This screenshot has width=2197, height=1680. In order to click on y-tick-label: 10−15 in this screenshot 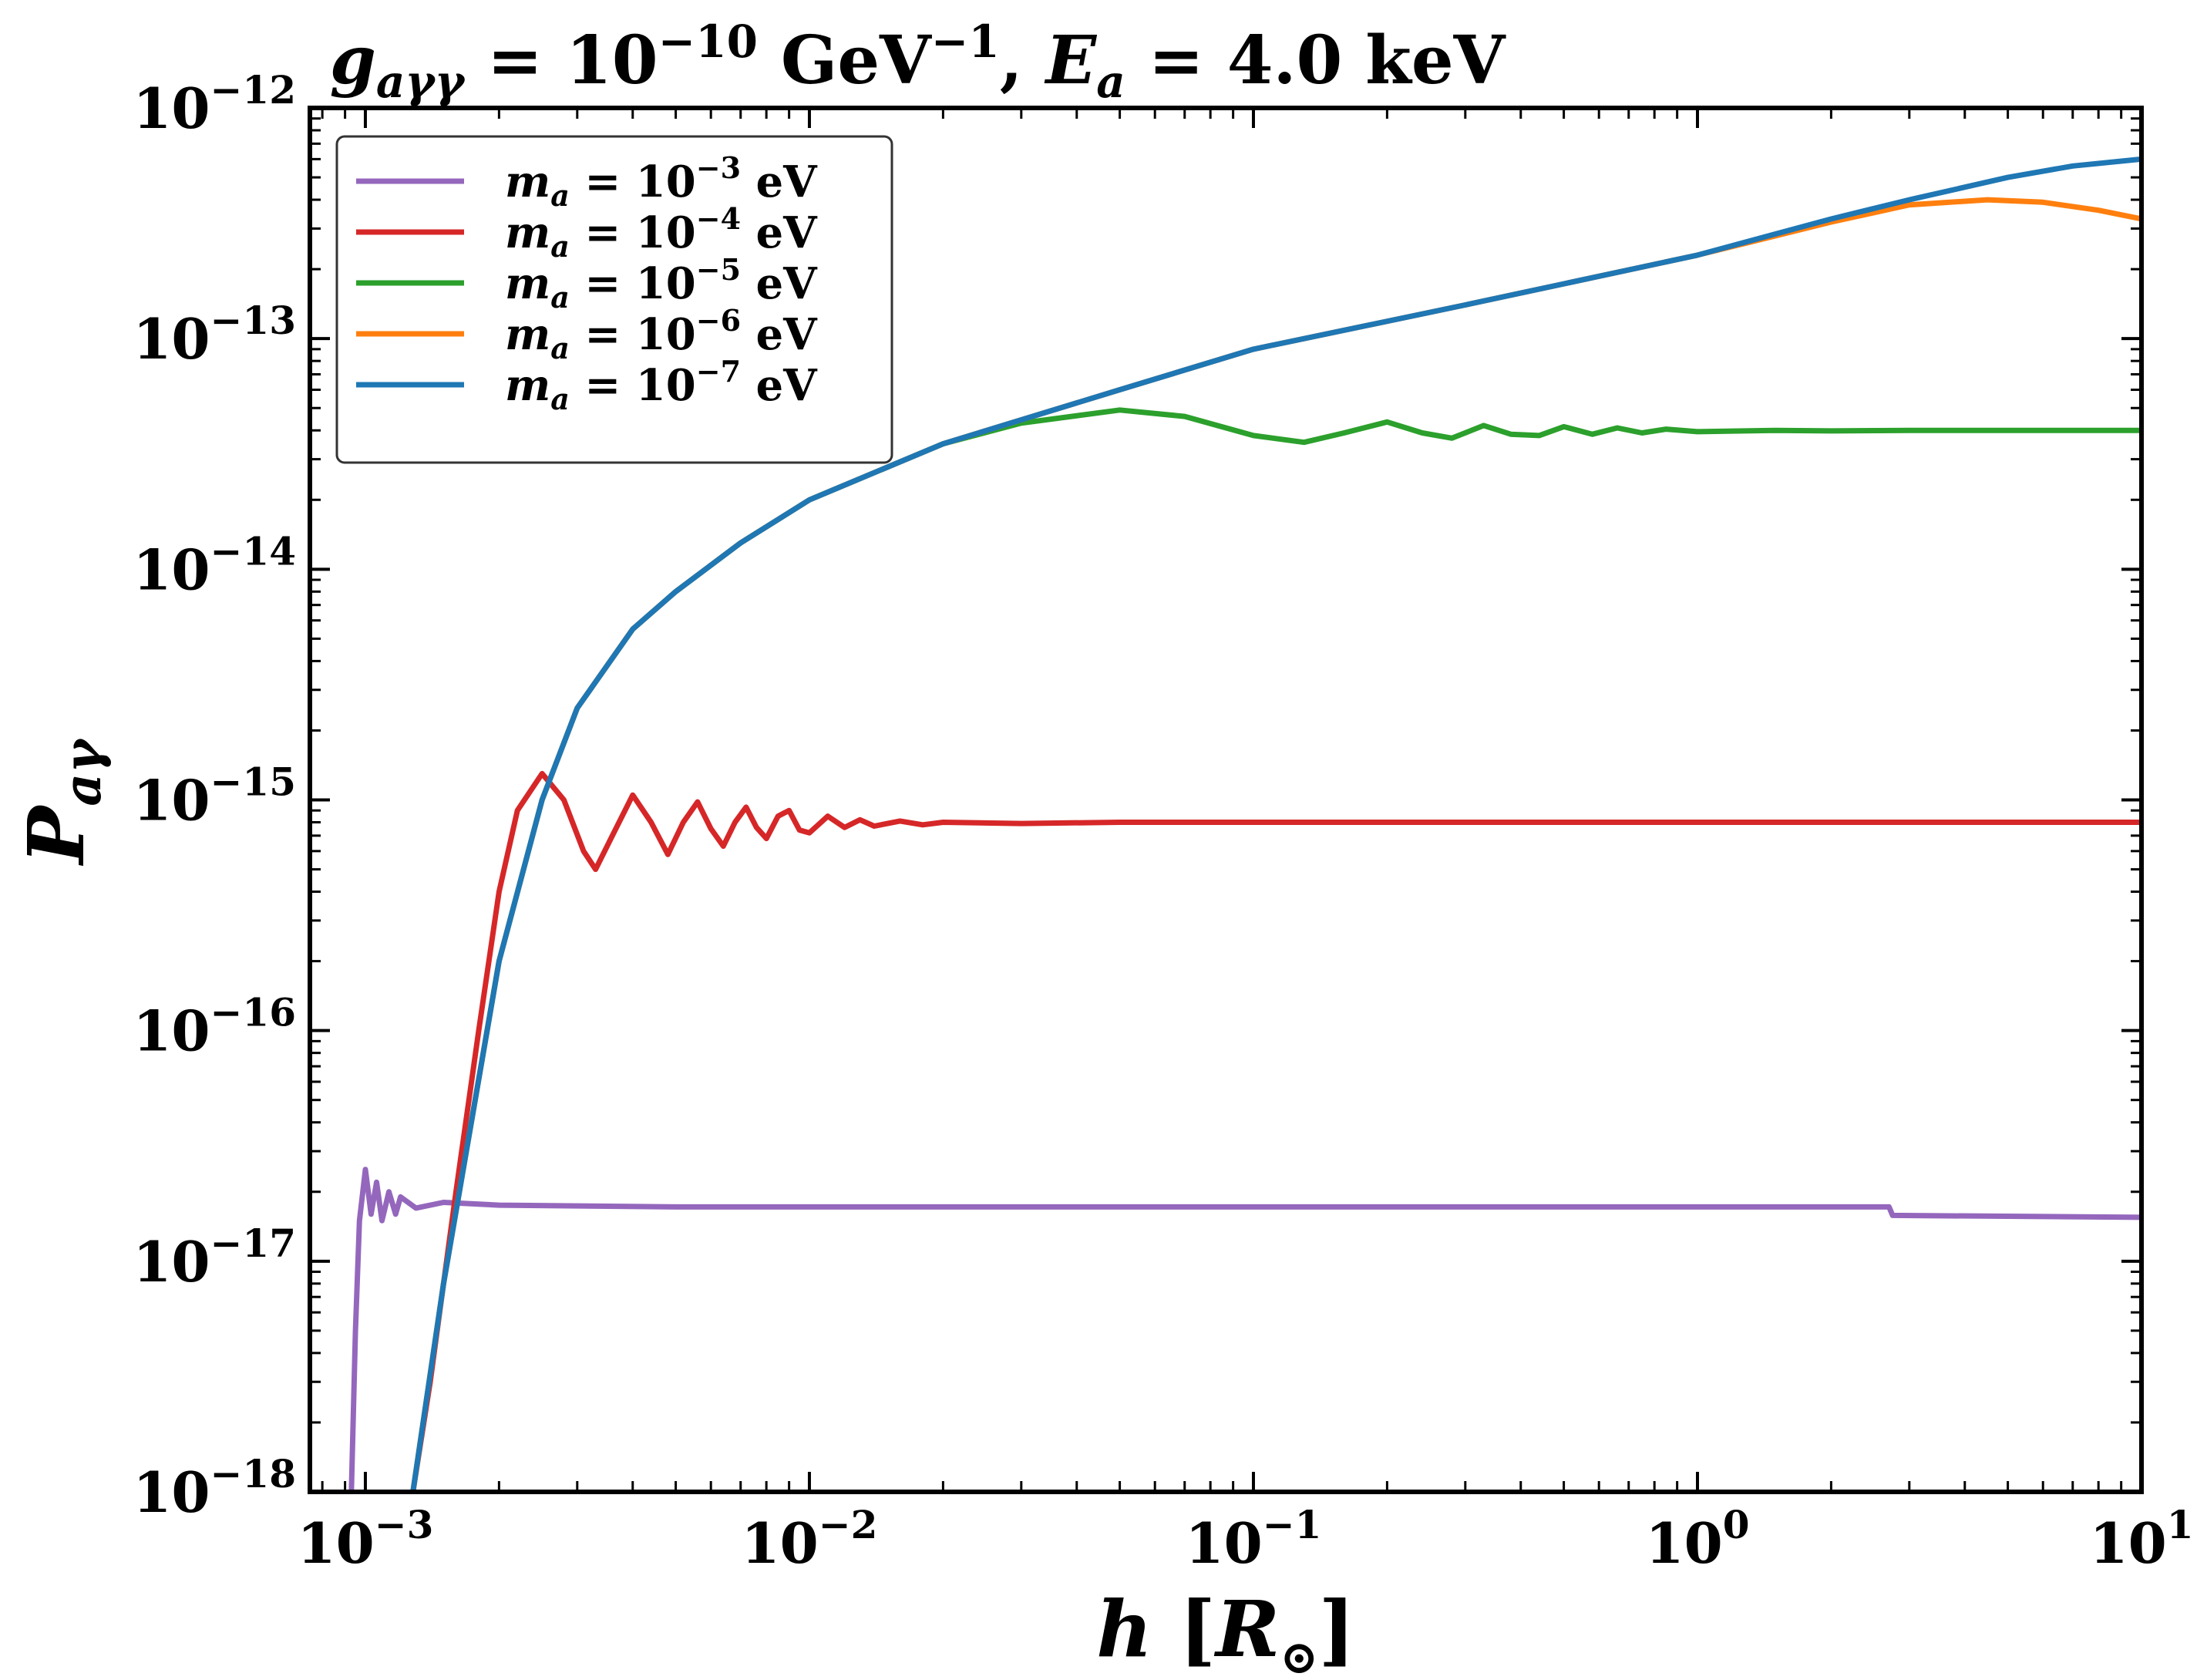, I will do `click(214, 796)`.